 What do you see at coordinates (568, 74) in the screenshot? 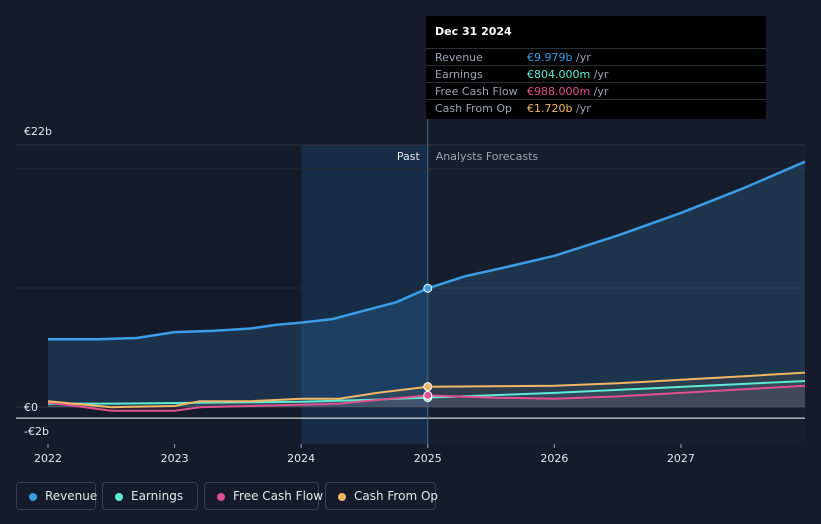
I see `tooltip-value: €804.000m /yr` at bounding box center [568, 74].